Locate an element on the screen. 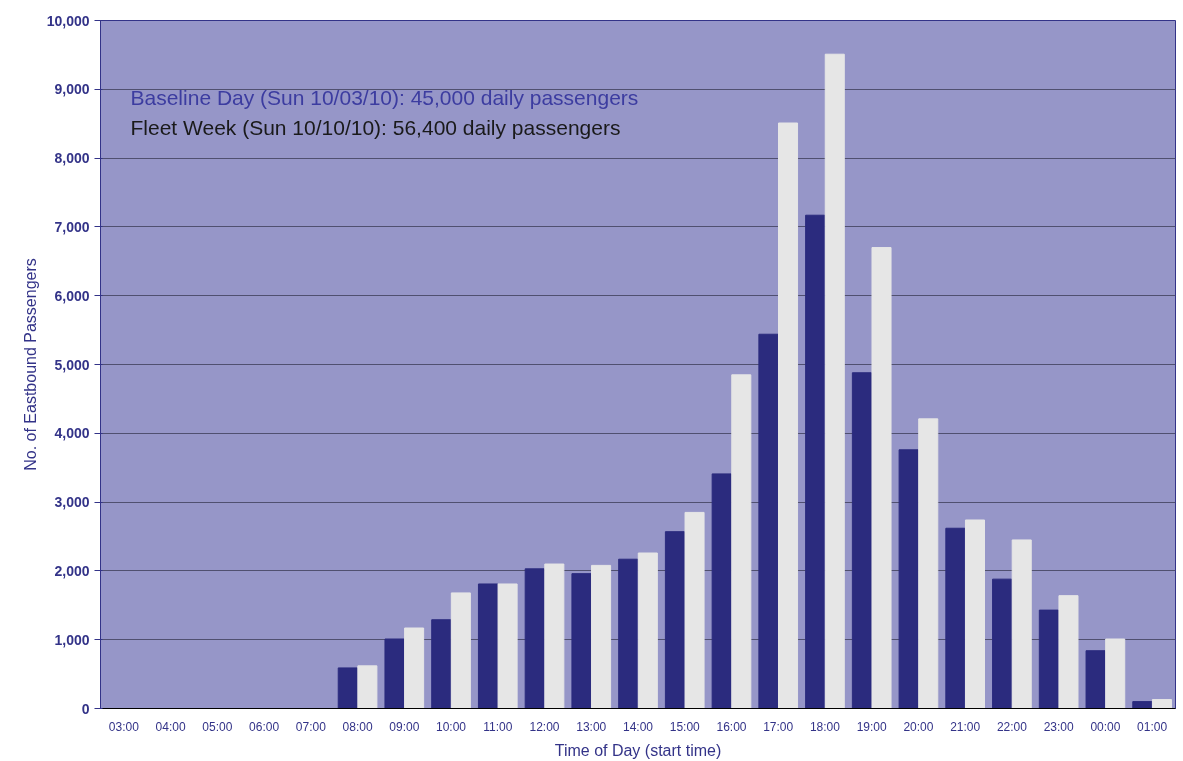 The height and width of the screenshot is (761, 1183). x-tick-label: 22:00 is located at coordinates (1012, 726).